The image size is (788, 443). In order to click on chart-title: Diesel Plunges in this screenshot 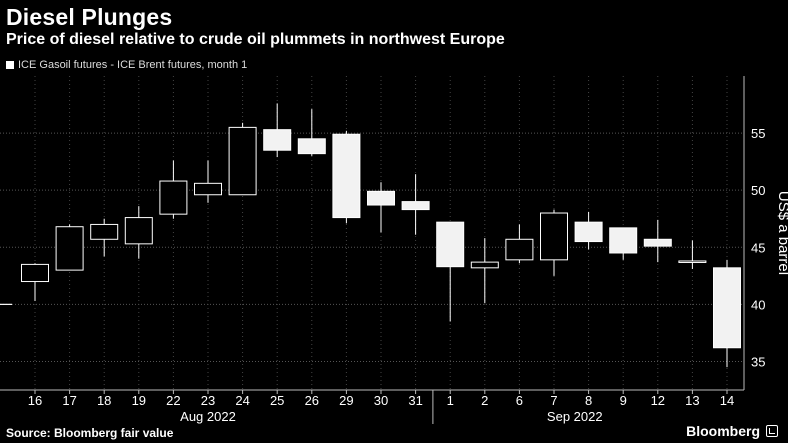, I will do `click(89, 17)`.